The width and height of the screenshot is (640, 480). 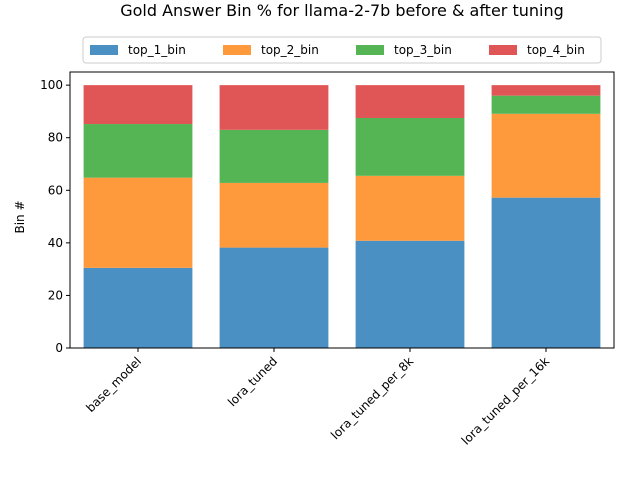 What do you see at coordinates (274, 297) in the screenshot?
I see `bar-top_1_bin-lora_tuned` at bounding box center [274, 297].